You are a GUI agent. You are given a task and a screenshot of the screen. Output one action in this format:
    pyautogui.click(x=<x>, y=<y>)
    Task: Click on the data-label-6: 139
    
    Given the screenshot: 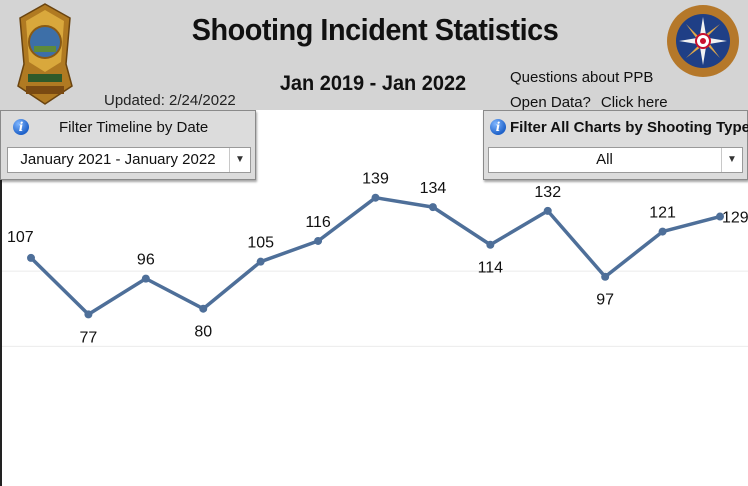 What is the action you would take?
    pyautogui.click(x=375, y=179)
    